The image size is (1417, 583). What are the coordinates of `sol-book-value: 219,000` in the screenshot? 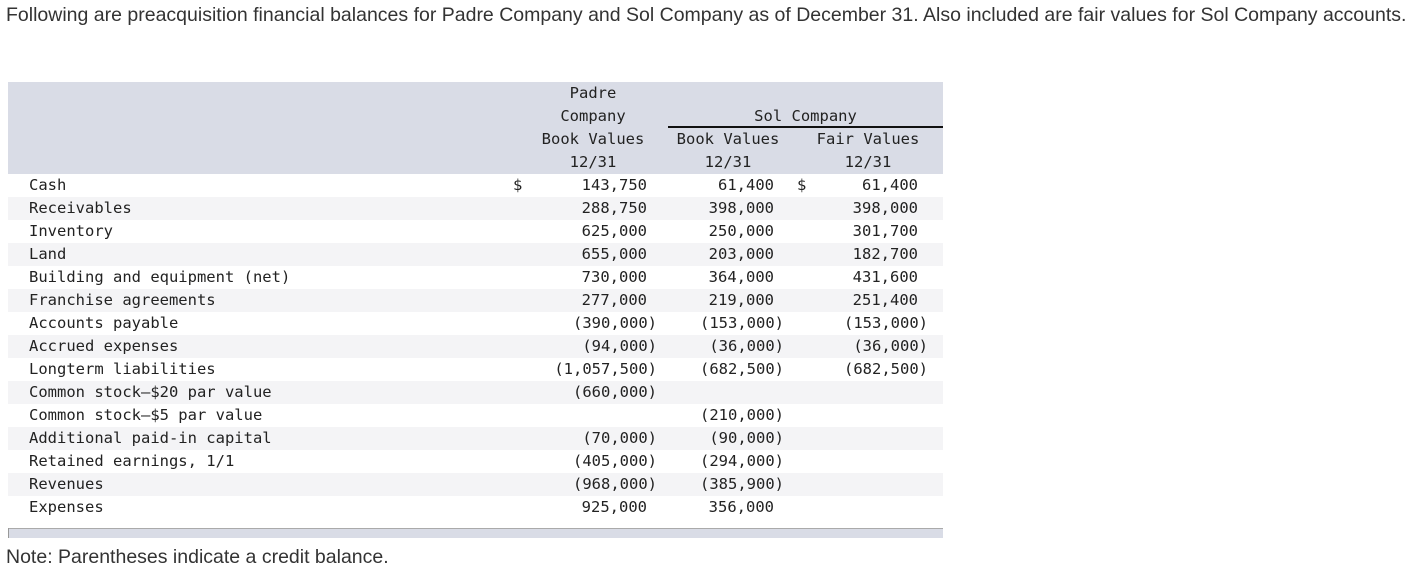 It's located at (741, 300).